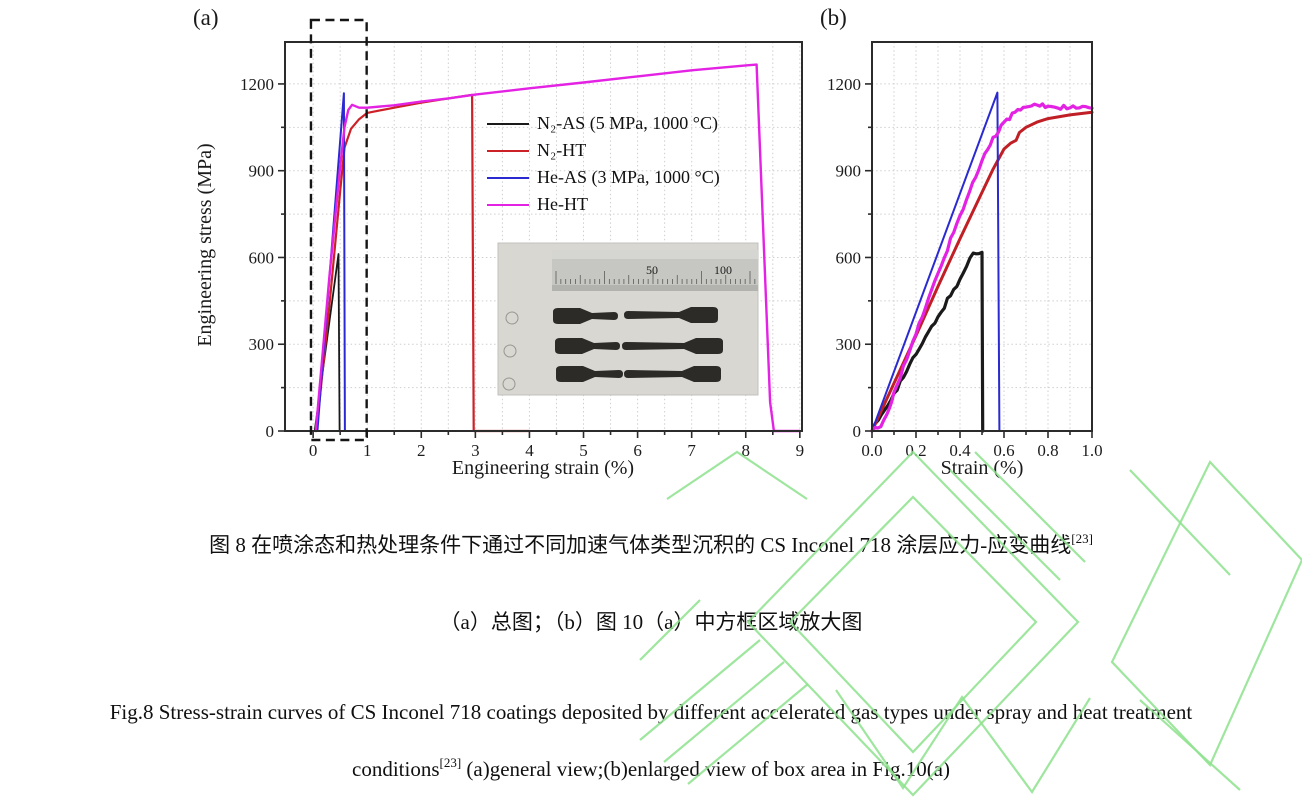 The height and width of the screenshot is (798, 1302). What do you see at coordinates (367, 450) in the screenshot?
I see `x-tick-label: 1` at bounding box center [367, 450].